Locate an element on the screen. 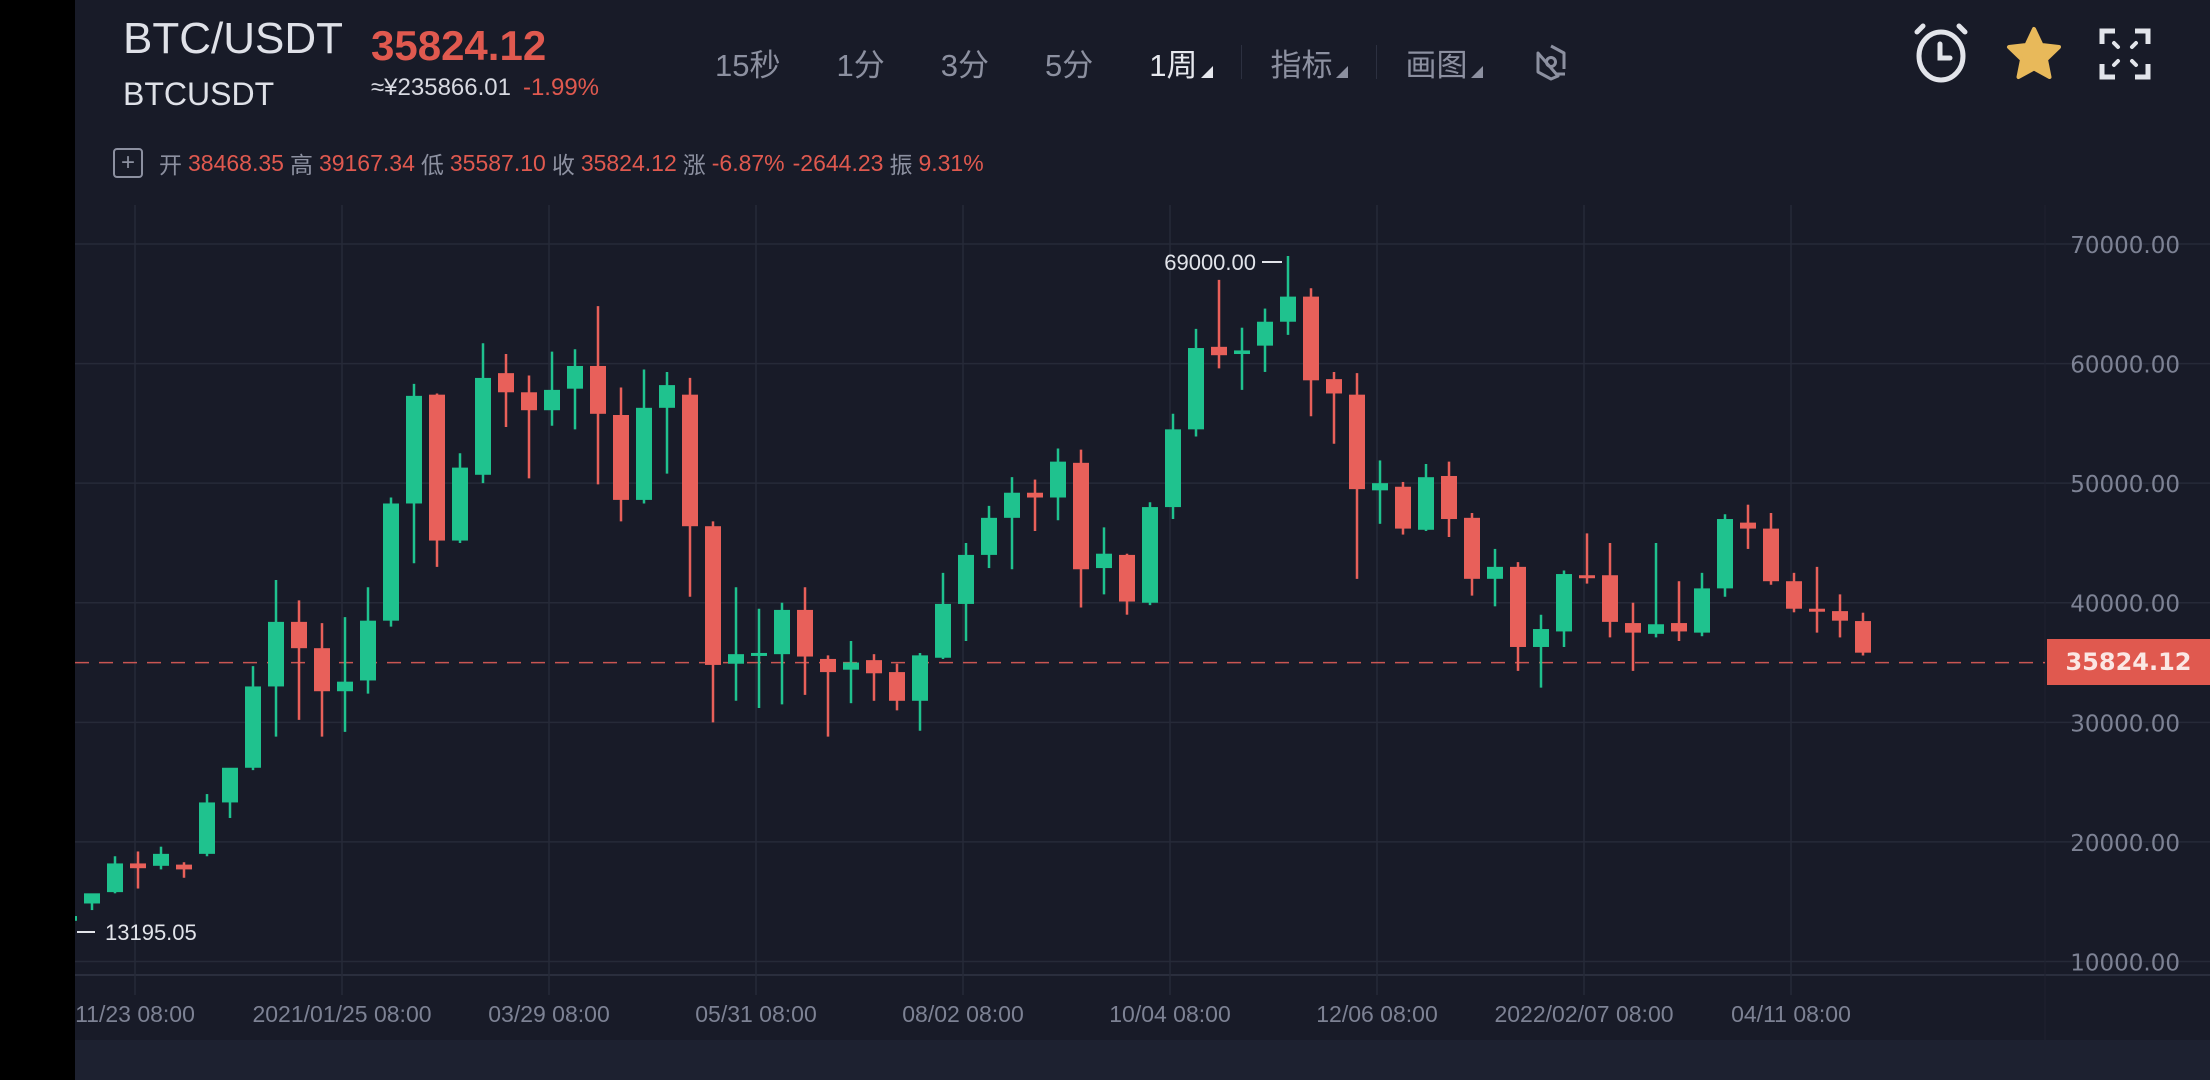  pair-title: BTC/USDT is located at coordinates (233, 38).